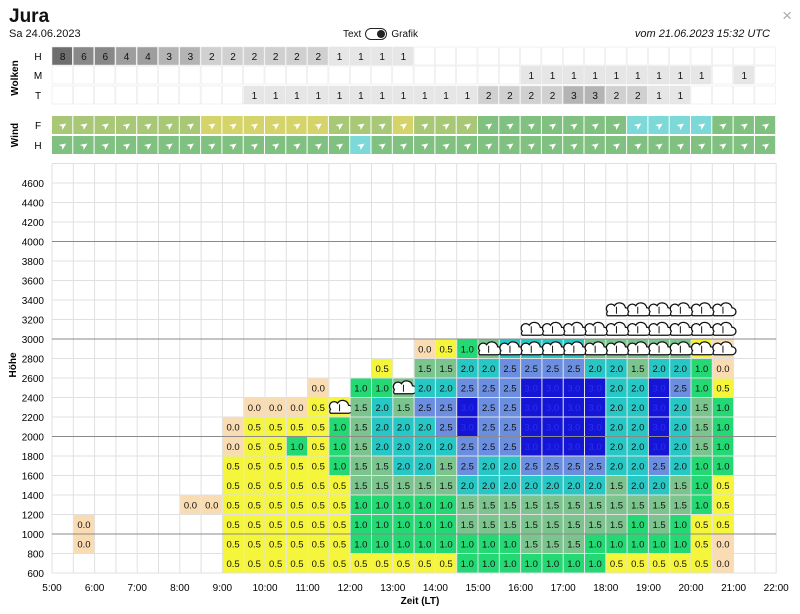 This screenshot has height=614, width=800. I want to click on y-tick-label: 2200, so click(33, 418).